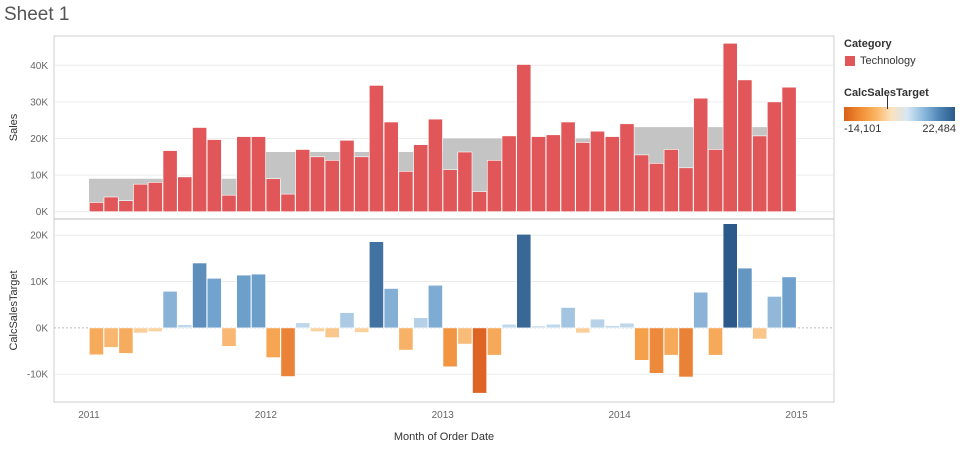 This screenshot has width=960, height=450. Describe the element at coordinates (620, 415) in the screenshot. I see `x-tick-label: 2014` at that location.